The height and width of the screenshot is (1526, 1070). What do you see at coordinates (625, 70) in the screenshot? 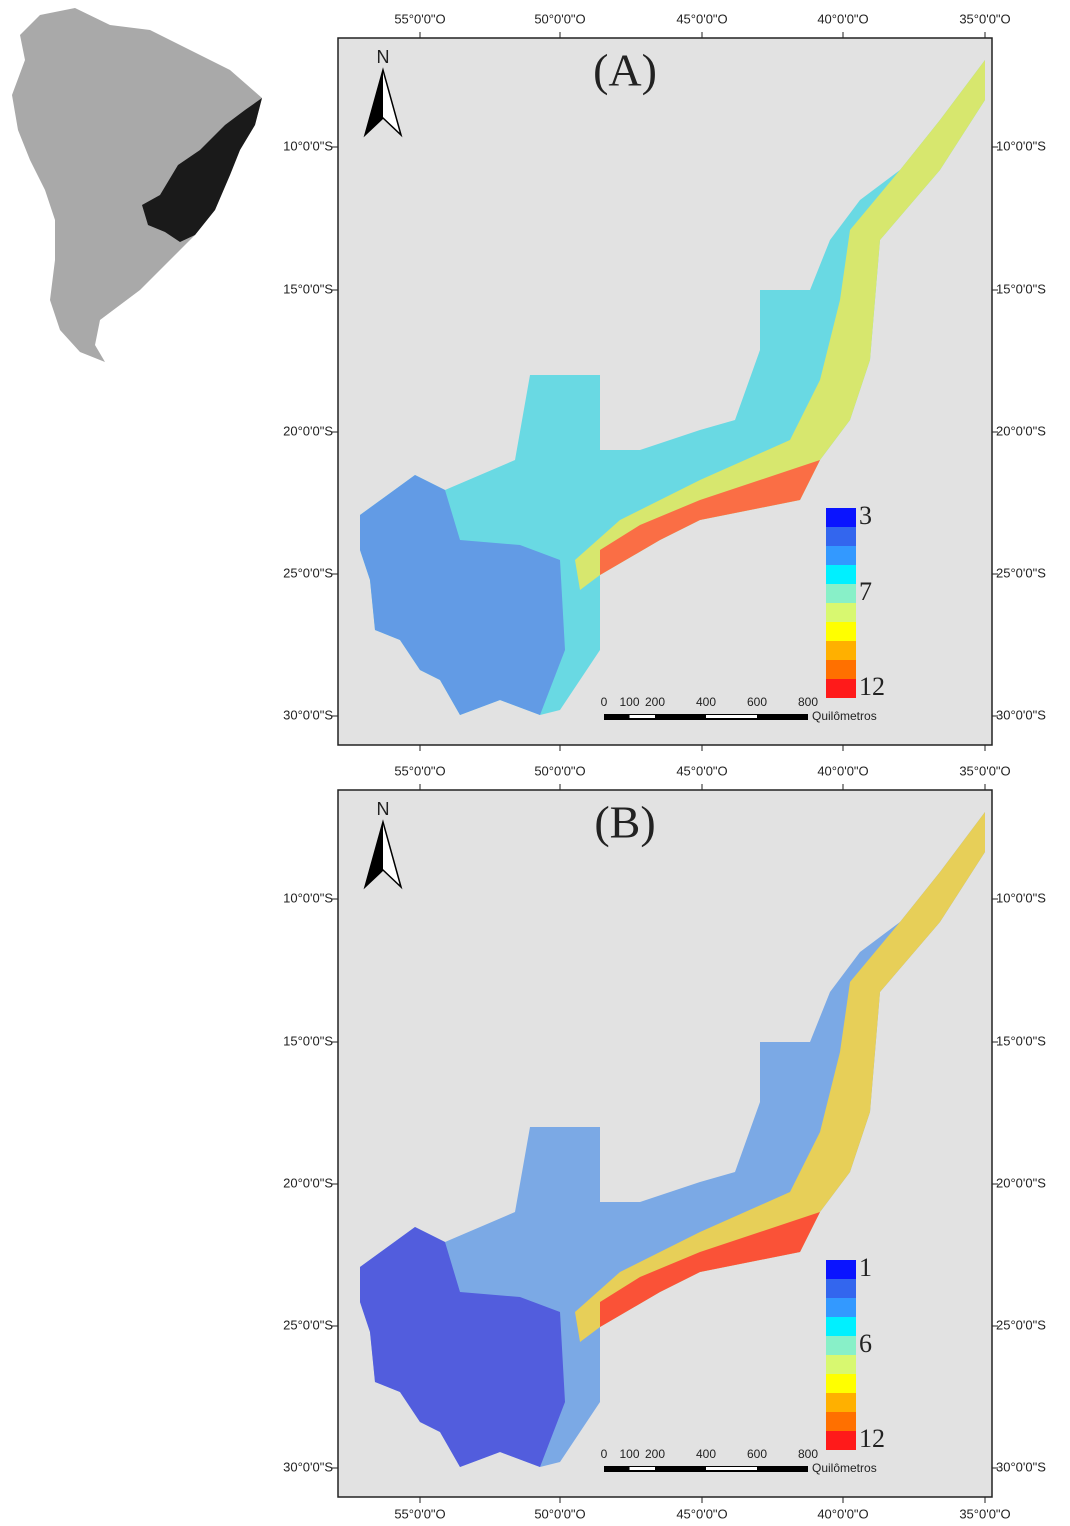
I see `panel-label: (A)` at bounding box center [625, 70].